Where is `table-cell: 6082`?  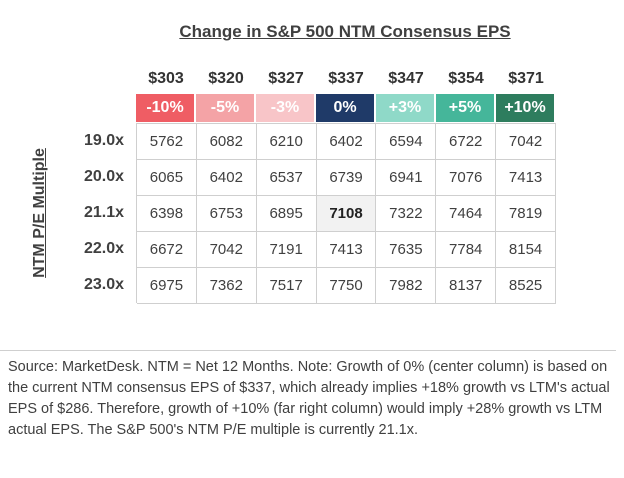
table-cell: 6082 is located at coordinates (226, 142).